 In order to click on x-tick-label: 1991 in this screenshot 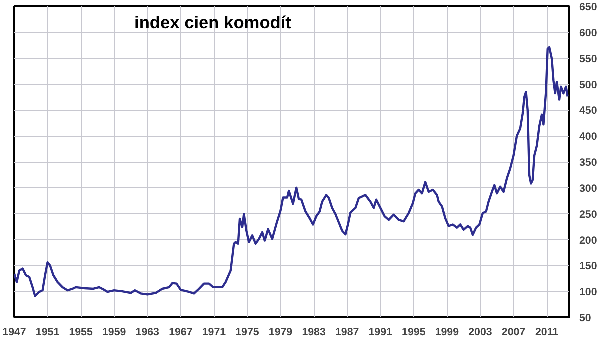, I will do `click(380, 332)`.